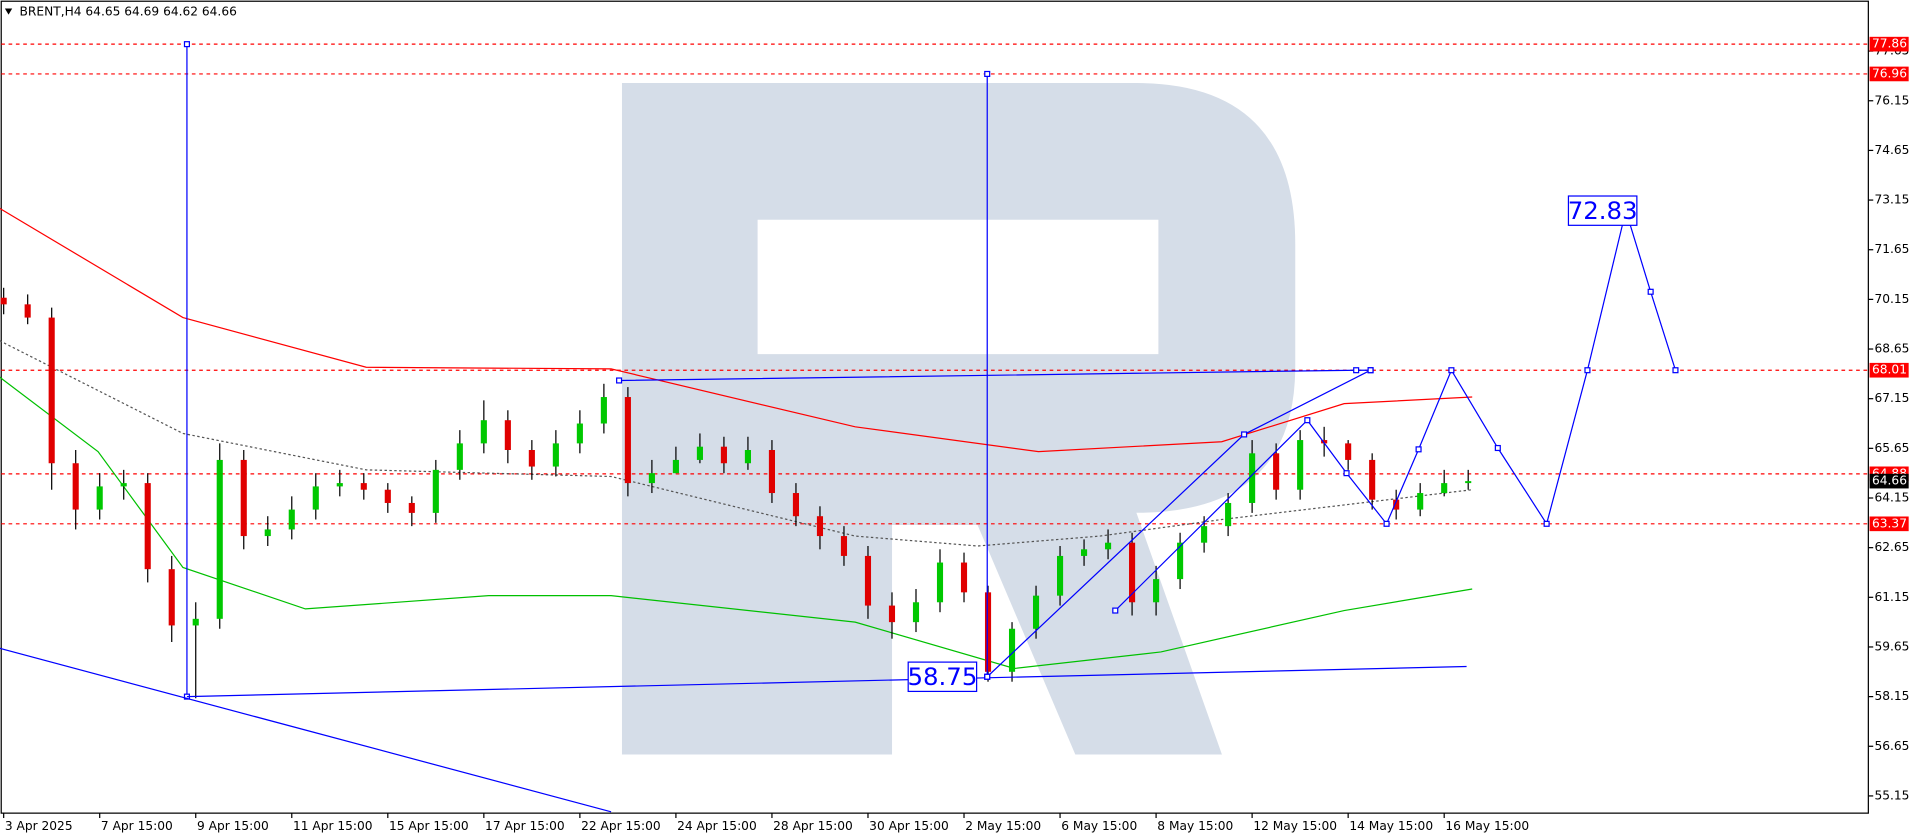 Image resolution: width=1916 pixels, height=840 pixels. Describe the element at coordinates (429, 826) in the screenshot. I see `x-tick-label: 15 Apr 15:00` at that location.